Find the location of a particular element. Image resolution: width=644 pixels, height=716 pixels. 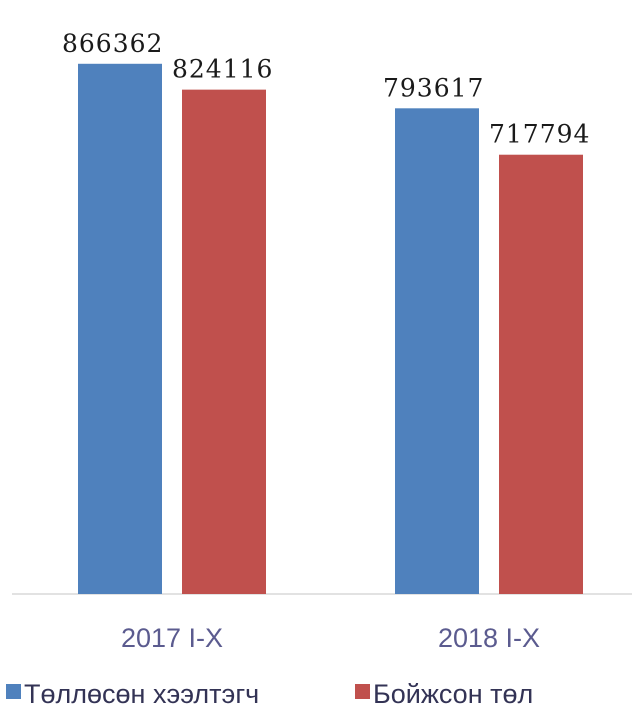

legend-label: Бойжсон төл is located at coordinates (453, 694).